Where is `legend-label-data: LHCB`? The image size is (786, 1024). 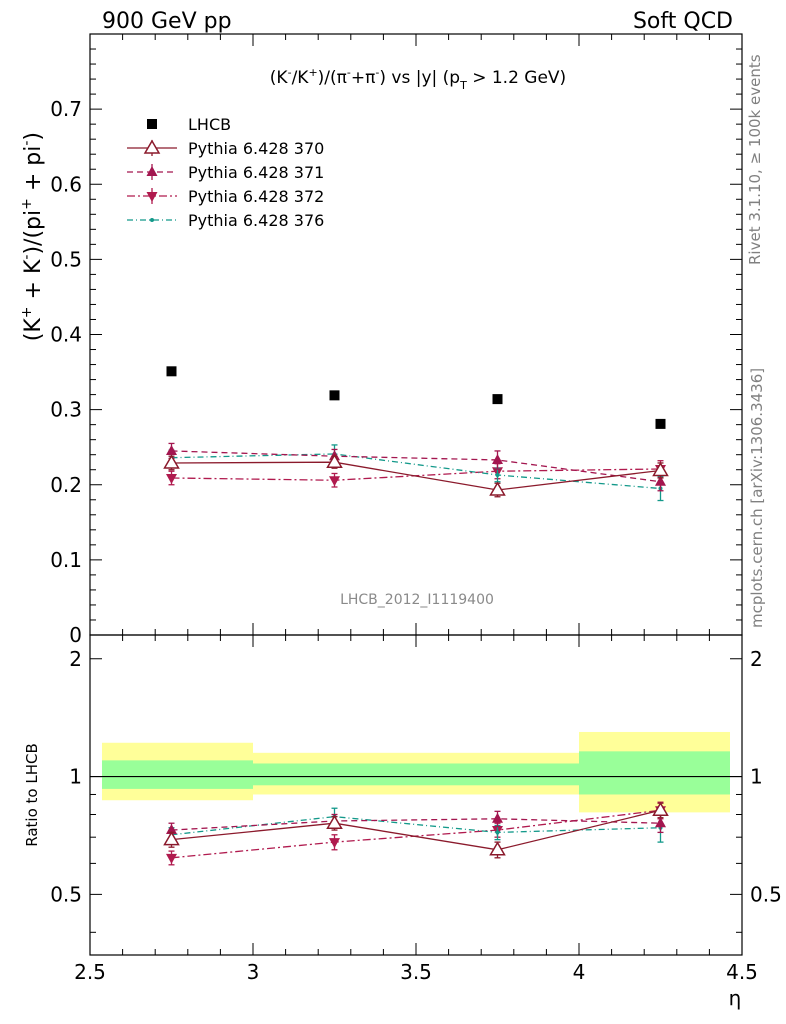 legend-label-data: LHCB is located at coordinates (209, 124).